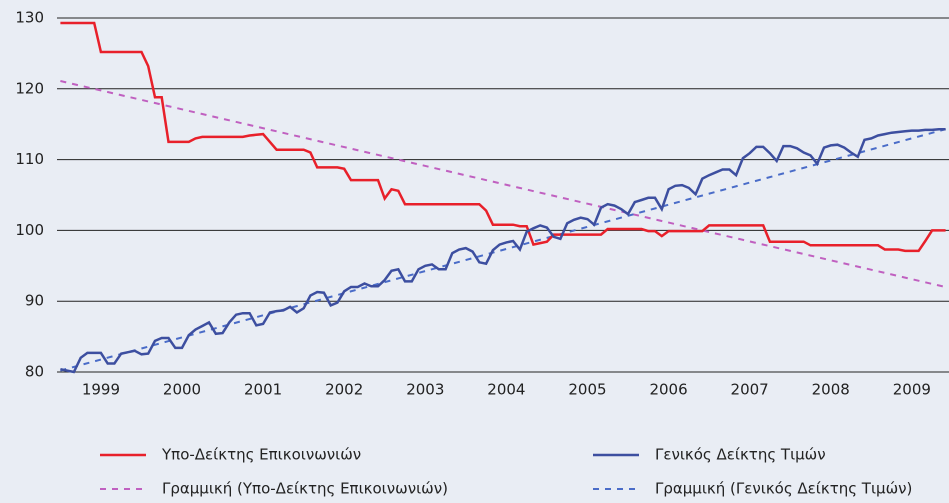 The image size is (949, 503). I want to click on y-tick-label: 90, so click(34, 301).